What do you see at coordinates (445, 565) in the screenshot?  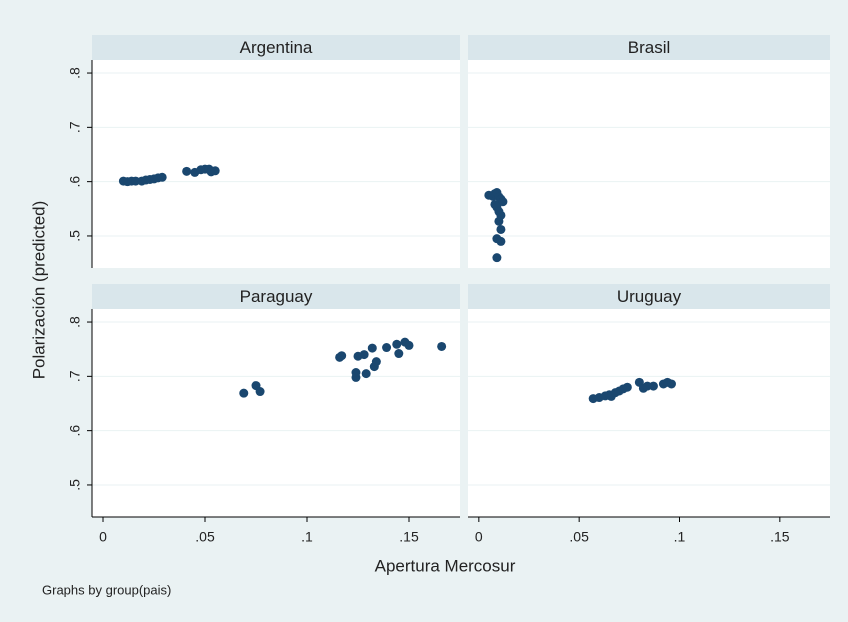 I see `x-axis-label: Apertura Mercosur` at bounding box center [445, 565].